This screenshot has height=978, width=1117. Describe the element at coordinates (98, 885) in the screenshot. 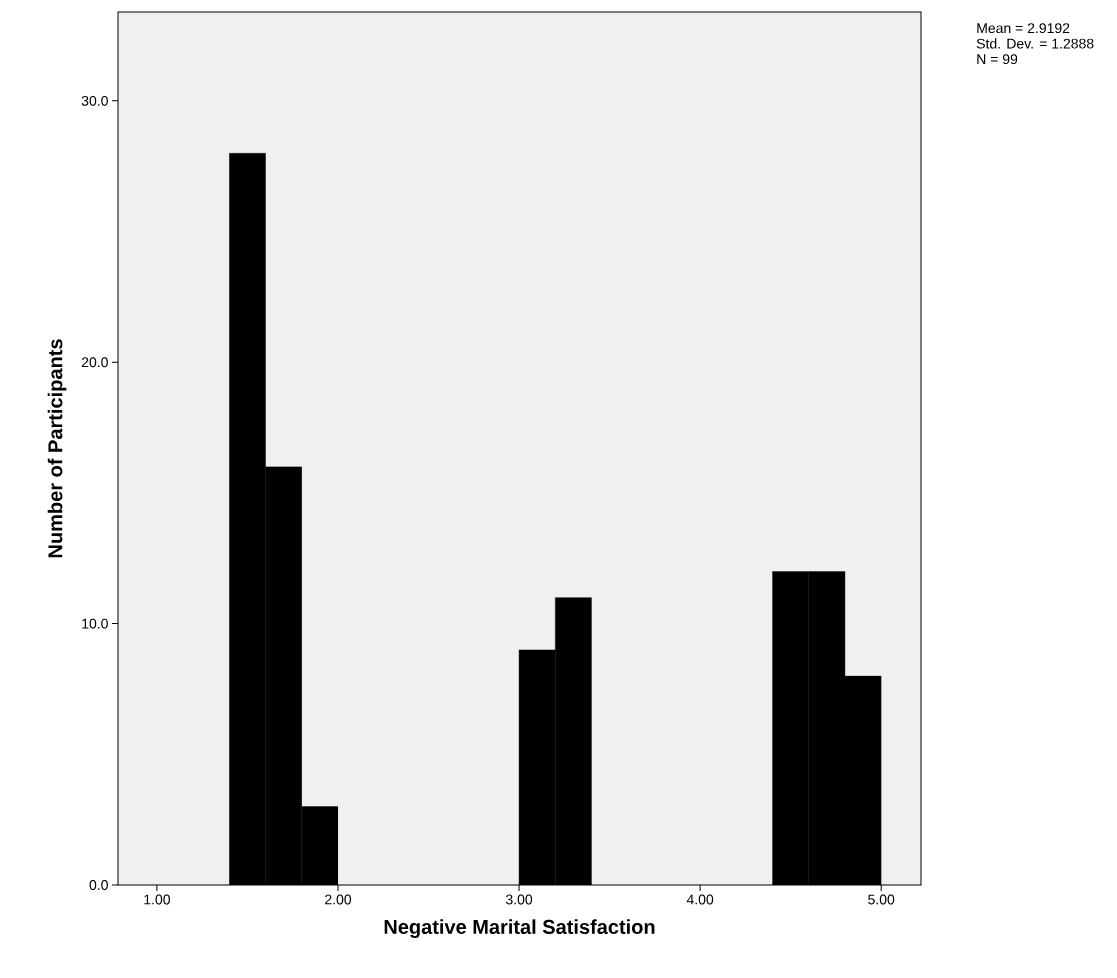

I see `y-tick-label: 0.0` at that location.